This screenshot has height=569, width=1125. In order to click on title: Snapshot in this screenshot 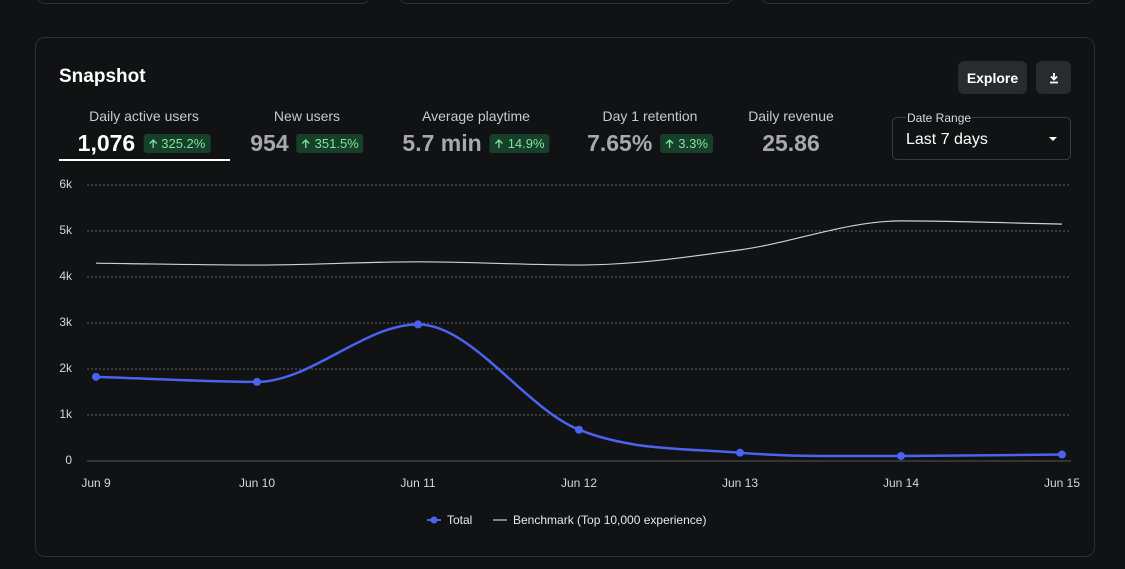, I will do `click(102, 76)`.